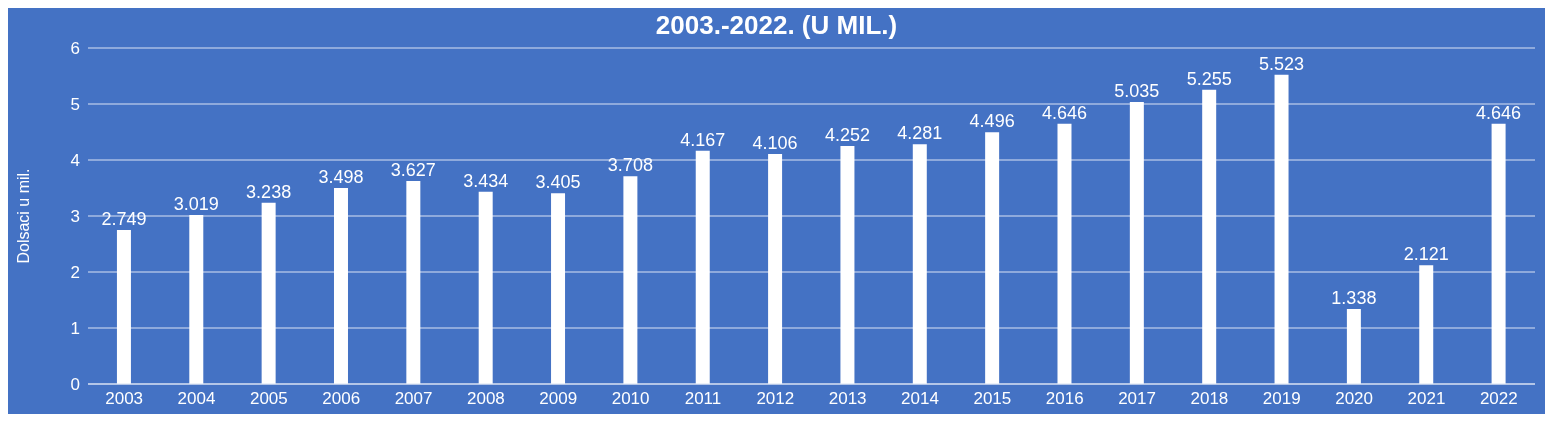 This screenshot has width=1553, height=422. What do you see at coordinates (630, 399) in the screenshot?
I see `x-tick-label: 2010` at bounding box center [630, 399].